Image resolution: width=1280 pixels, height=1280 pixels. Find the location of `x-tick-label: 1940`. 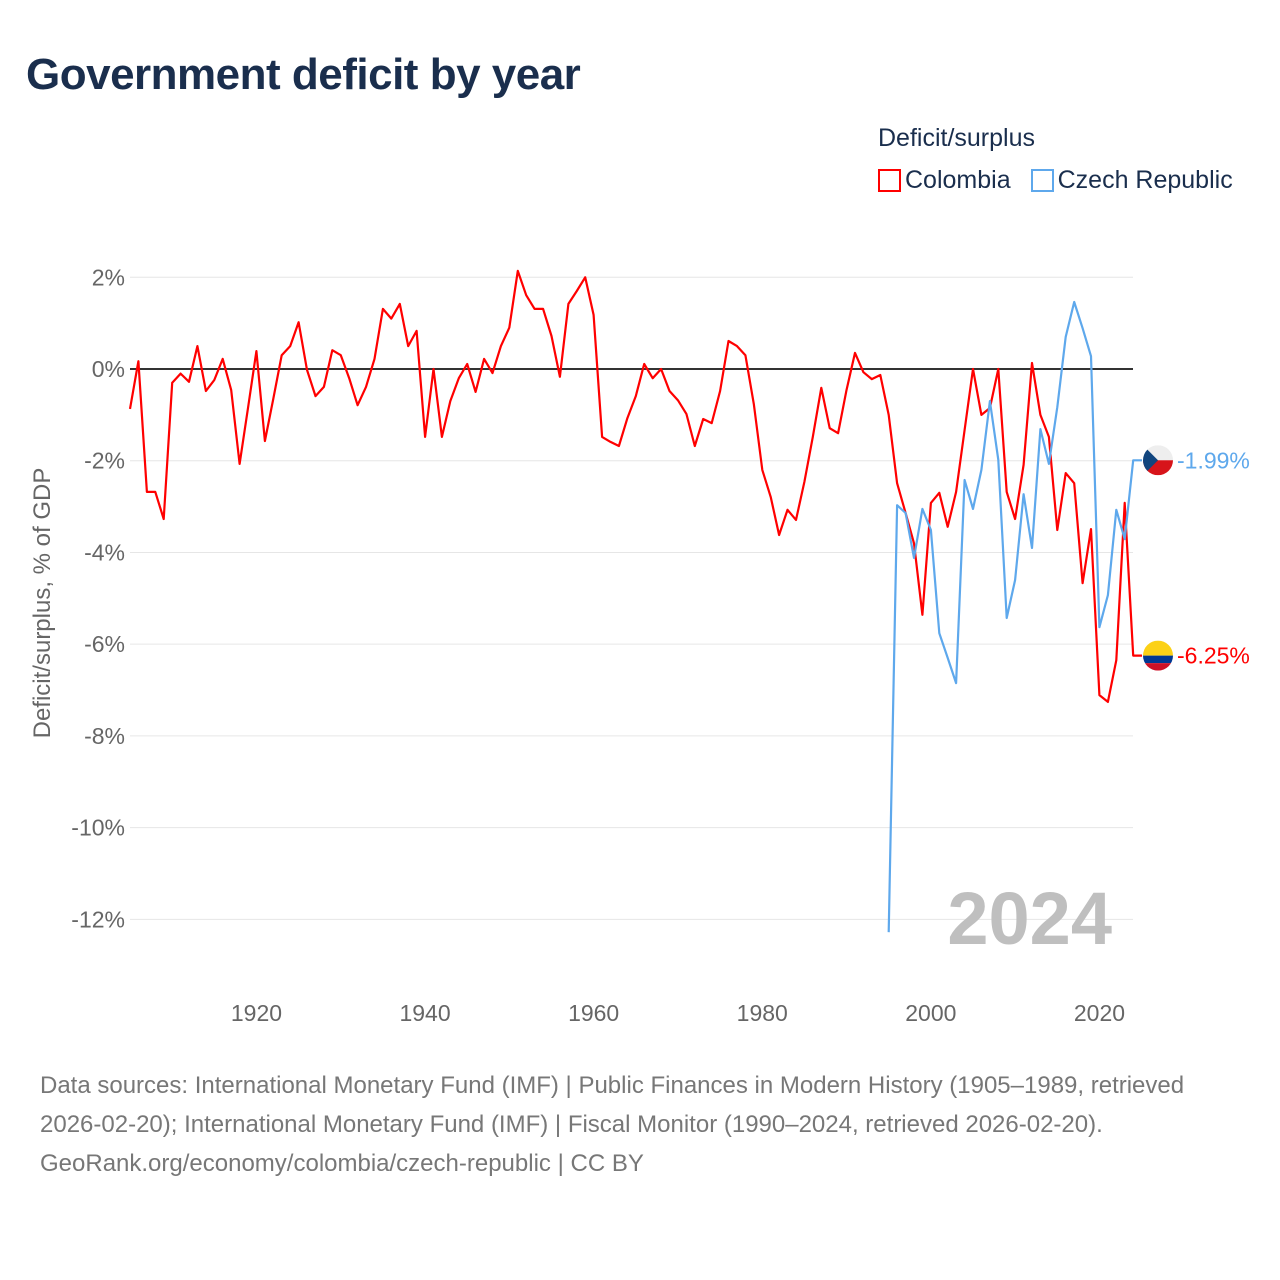

x-tick-label: 1940 is located at coordinates (424, 1013).